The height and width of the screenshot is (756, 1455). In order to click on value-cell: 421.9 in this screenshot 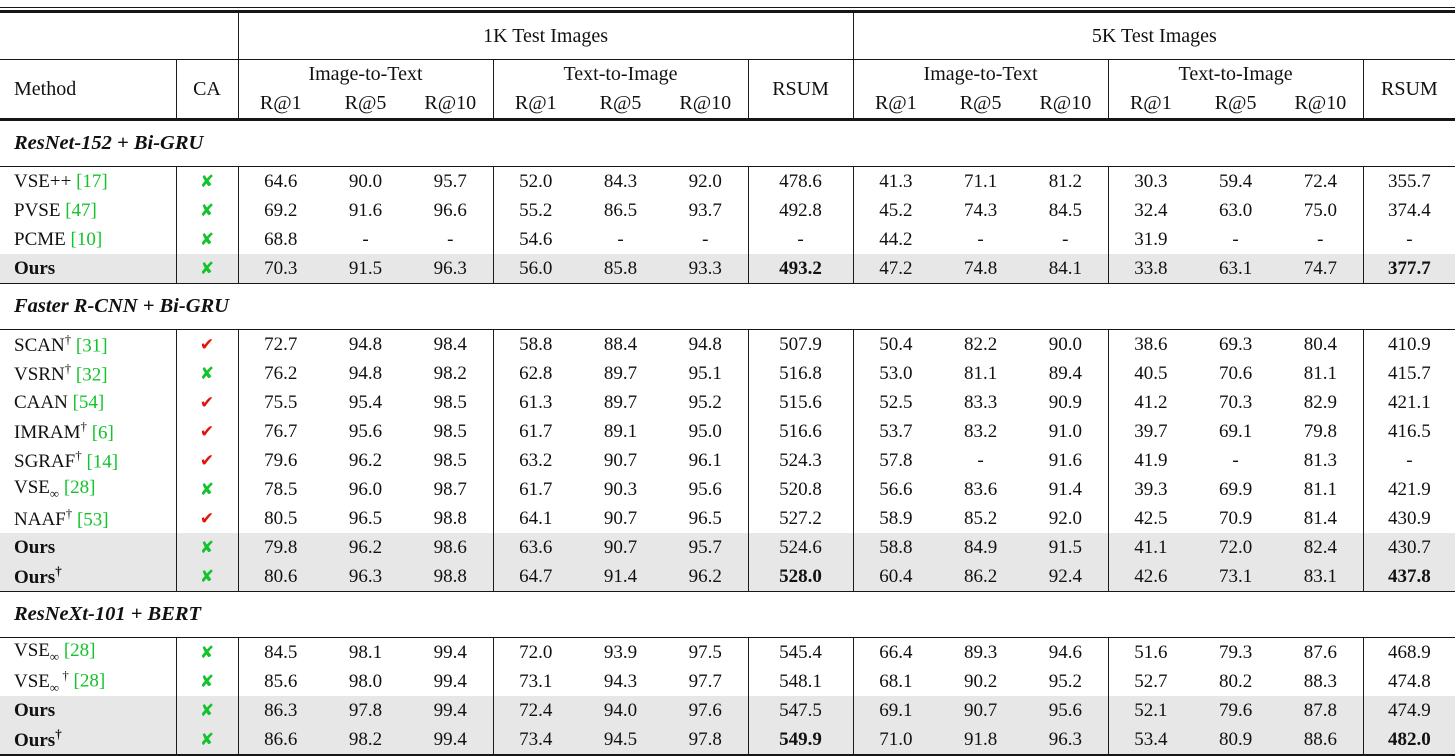, I will do `click(1408, 489)`.